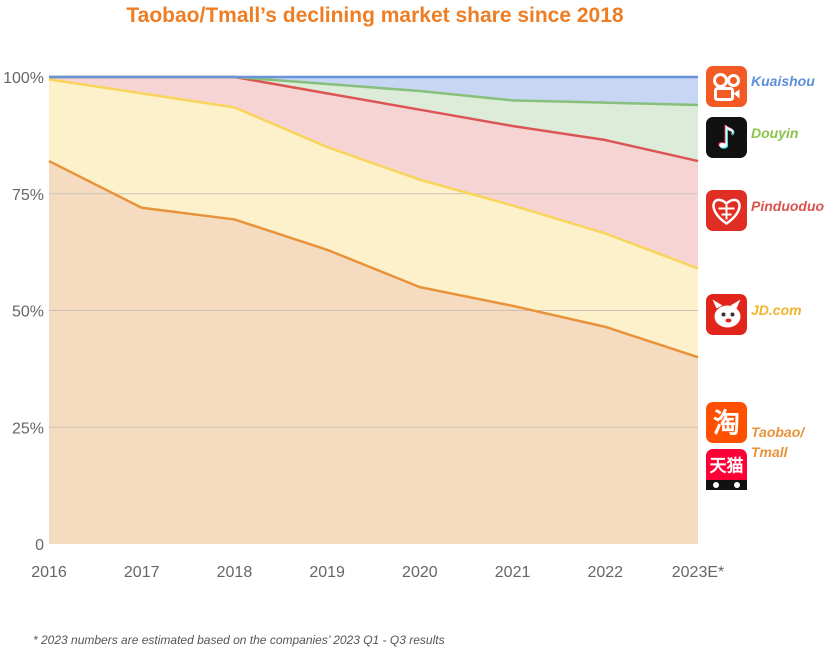 The image size is (833, 651). What do you see at coordinates (513, 572) in the screenshot?
I see `x-tick-label: 2021` at bounding box center [513, 572].